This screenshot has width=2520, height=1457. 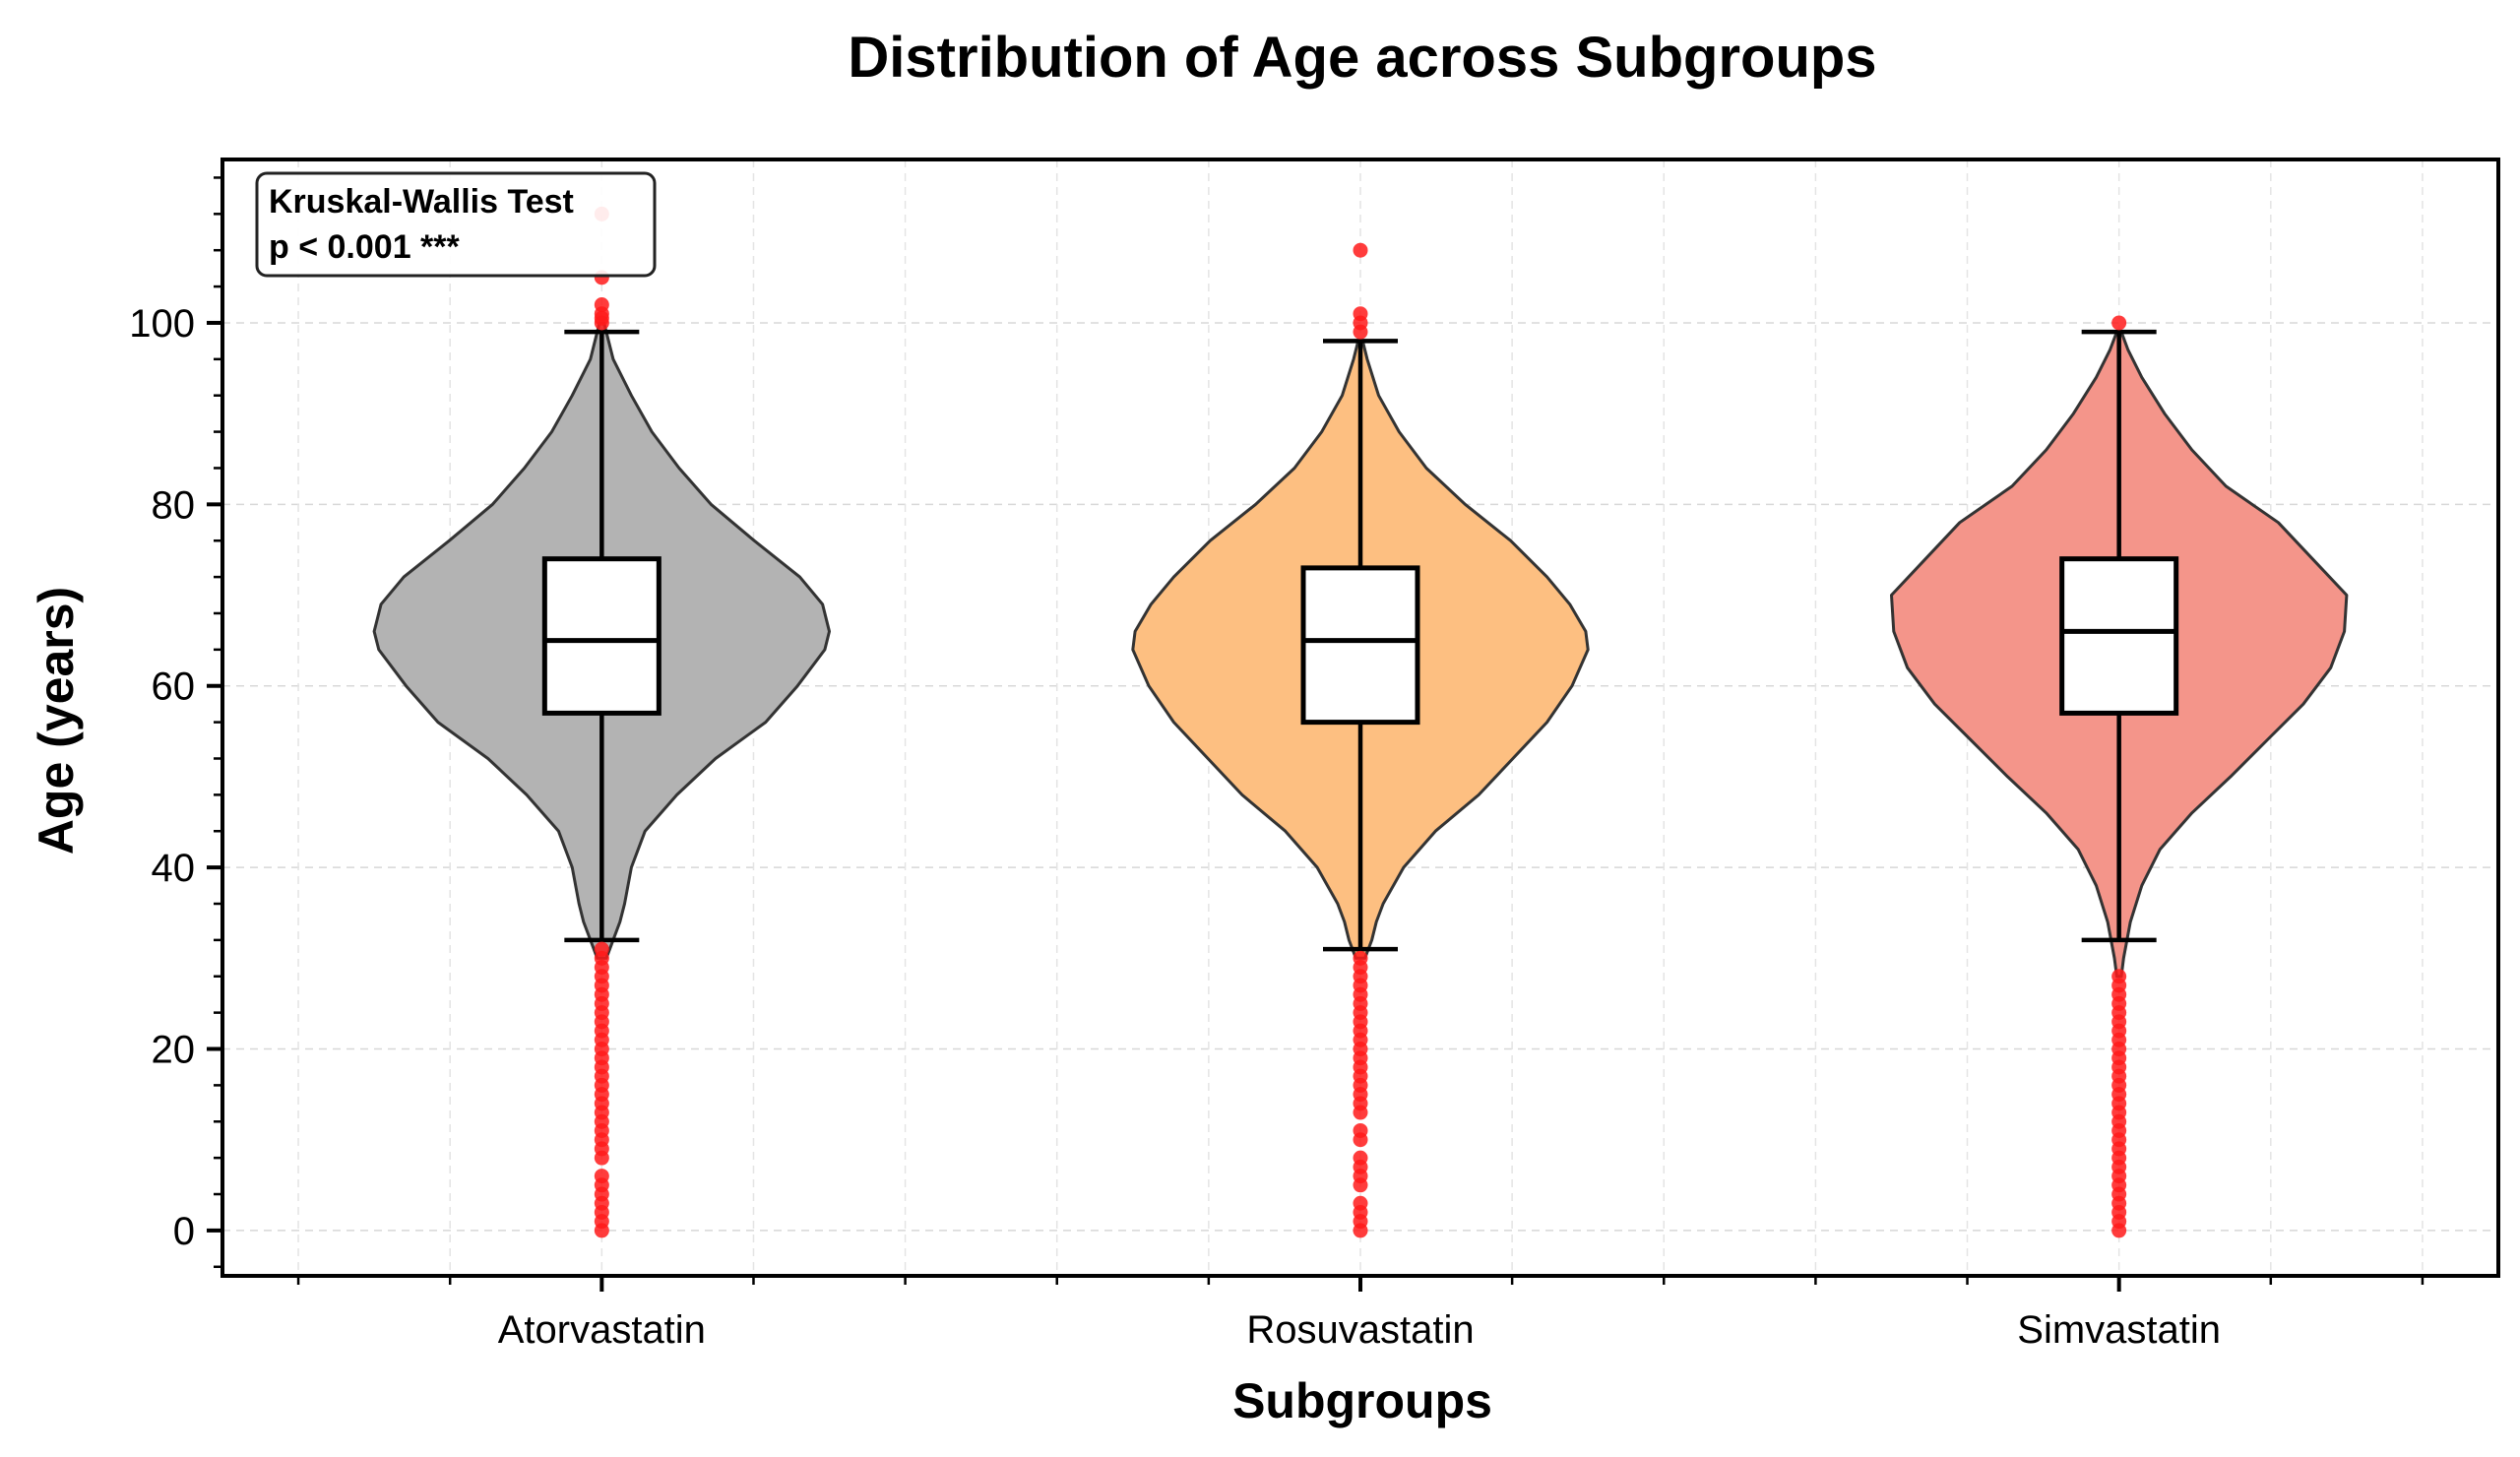 What do you see at coordinates (1362, 1400) in the screenshot?
I see `x-axis-label: Subgroups` at bounding box center [1362, 1400].